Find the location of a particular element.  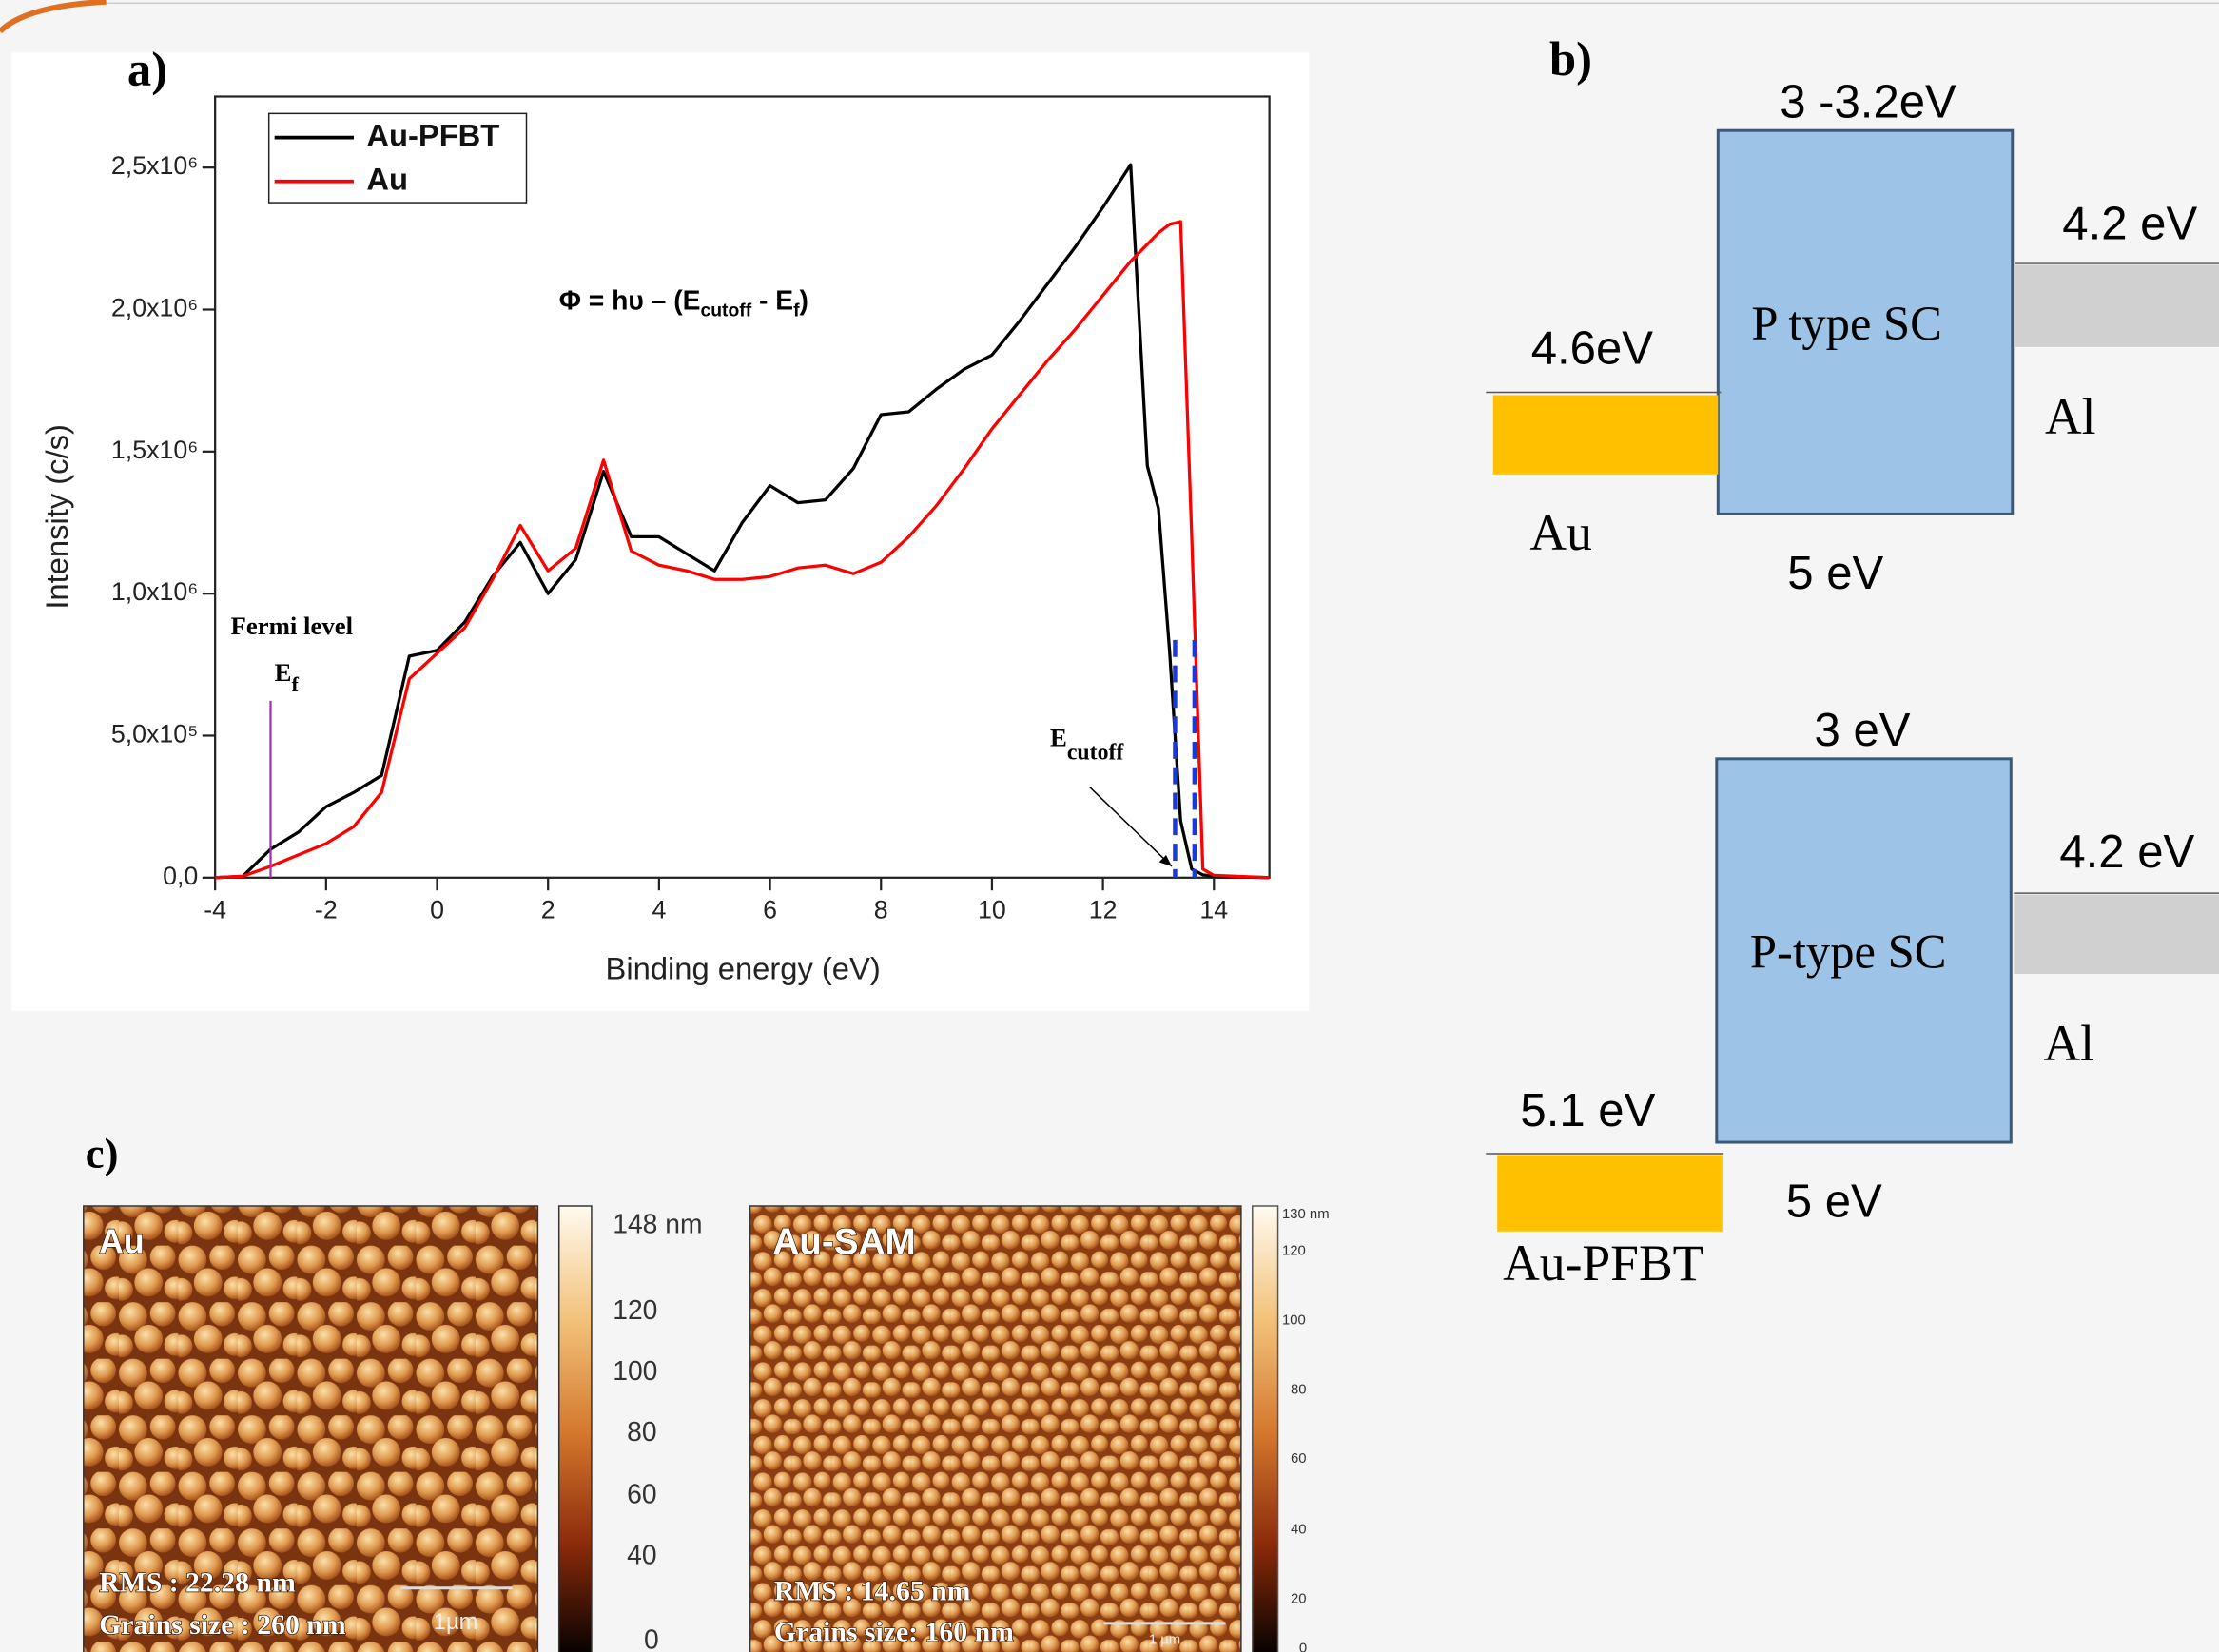

scale-bar-label: 1 µm is located at coordinates (1164, 1640).